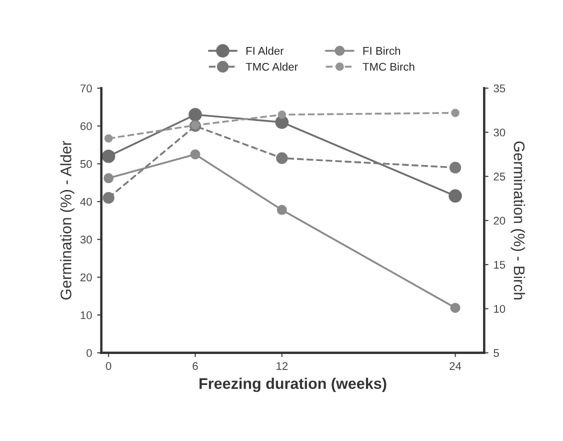 Image resolution: width=563 pixels, height=441 pixels. I want to click on y2-tick-label: 20, so click(500, 220).